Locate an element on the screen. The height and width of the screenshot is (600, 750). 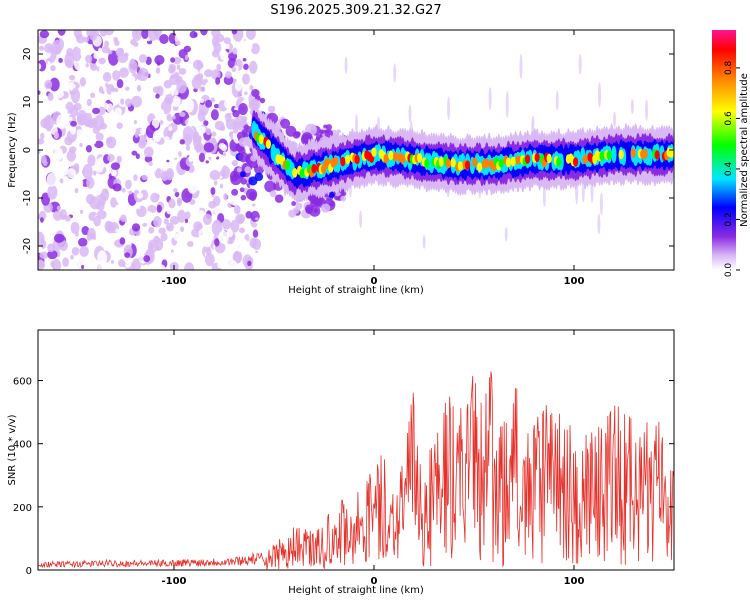
colorbar-label: Normalized spectral amplitude is located at coordinates (744, 150).